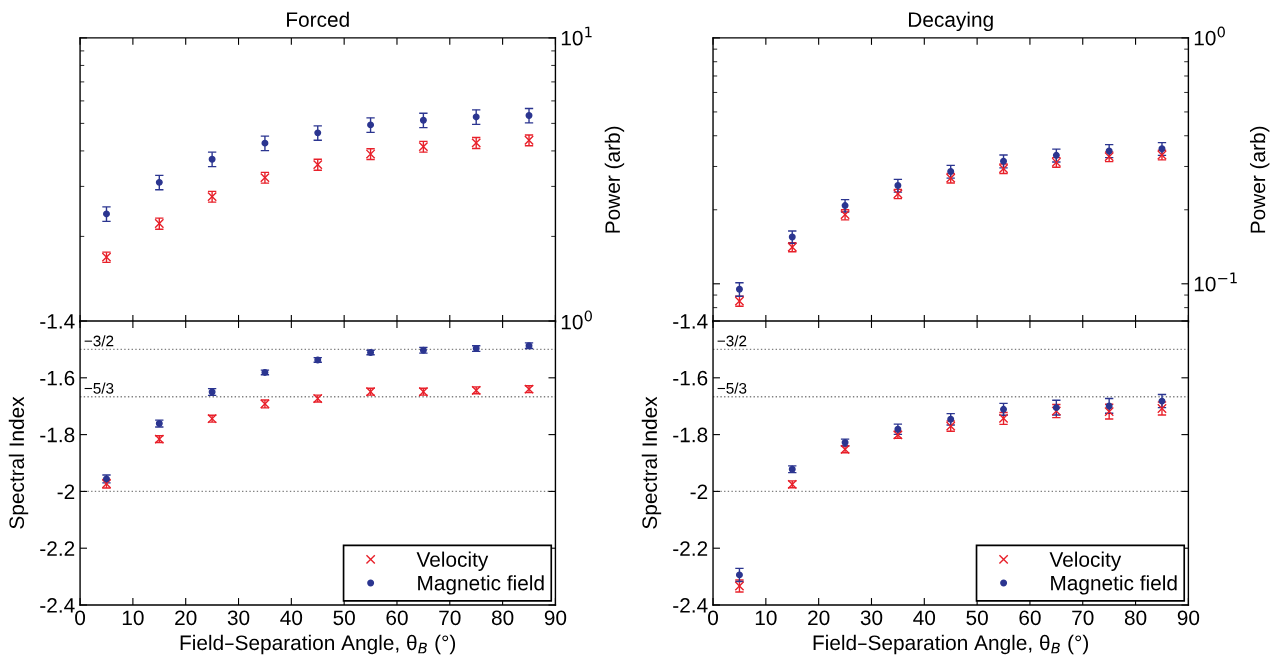 The width and height of the screenshot is (1271, 672). What do you see at coordinates (576, 36) in the screenshot?
I see `y-tick-label: 10$^{1}$` at bounding box center [576, 36].